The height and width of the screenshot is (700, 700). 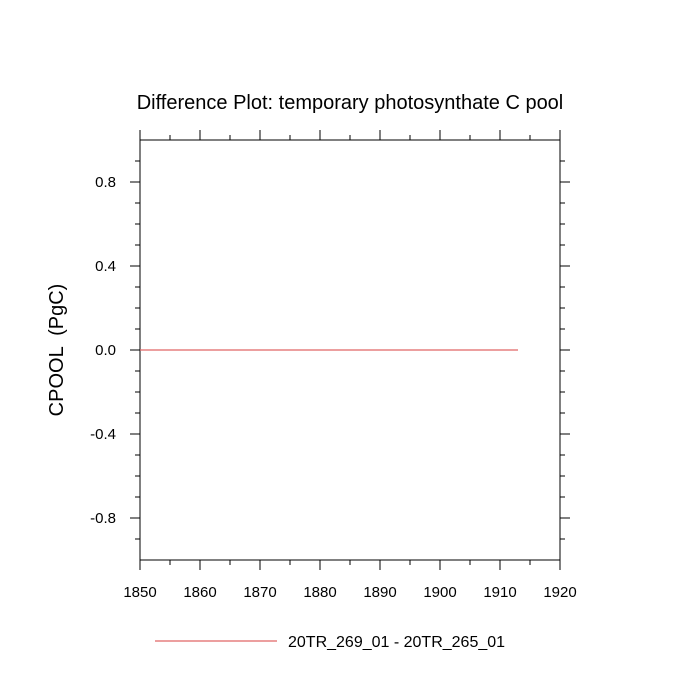 What do you see at coordinates (439, 592) in the screenshot?
I see `x-tick-label: 1900` at bounding box center [439, 592].